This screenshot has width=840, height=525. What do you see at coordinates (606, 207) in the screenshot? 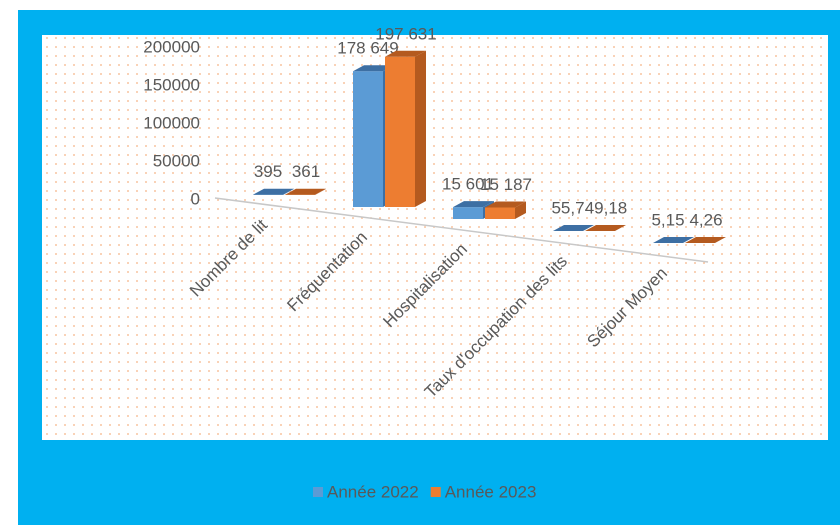
I see `data-label: 49,18` at bounding box center [606, 207].